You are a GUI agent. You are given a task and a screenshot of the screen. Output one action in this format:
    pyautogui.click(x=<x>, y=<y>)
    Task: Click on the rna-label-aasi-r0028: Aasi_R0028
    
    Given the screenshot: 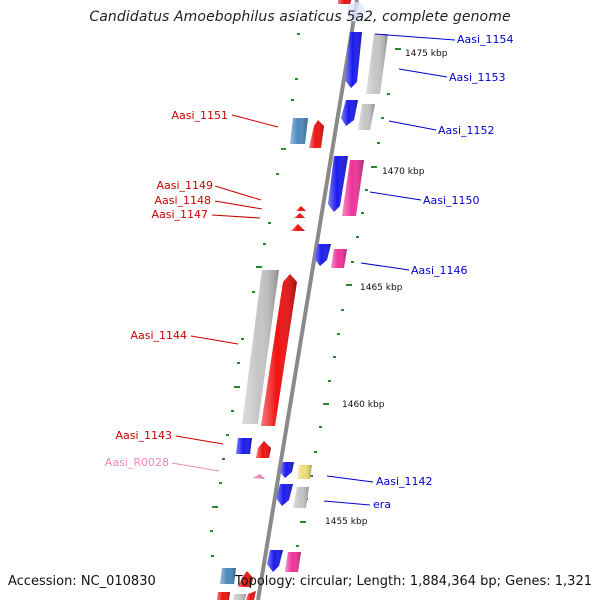 What is the action you would take?
    pyautogui.click(x=137, y=462)
    